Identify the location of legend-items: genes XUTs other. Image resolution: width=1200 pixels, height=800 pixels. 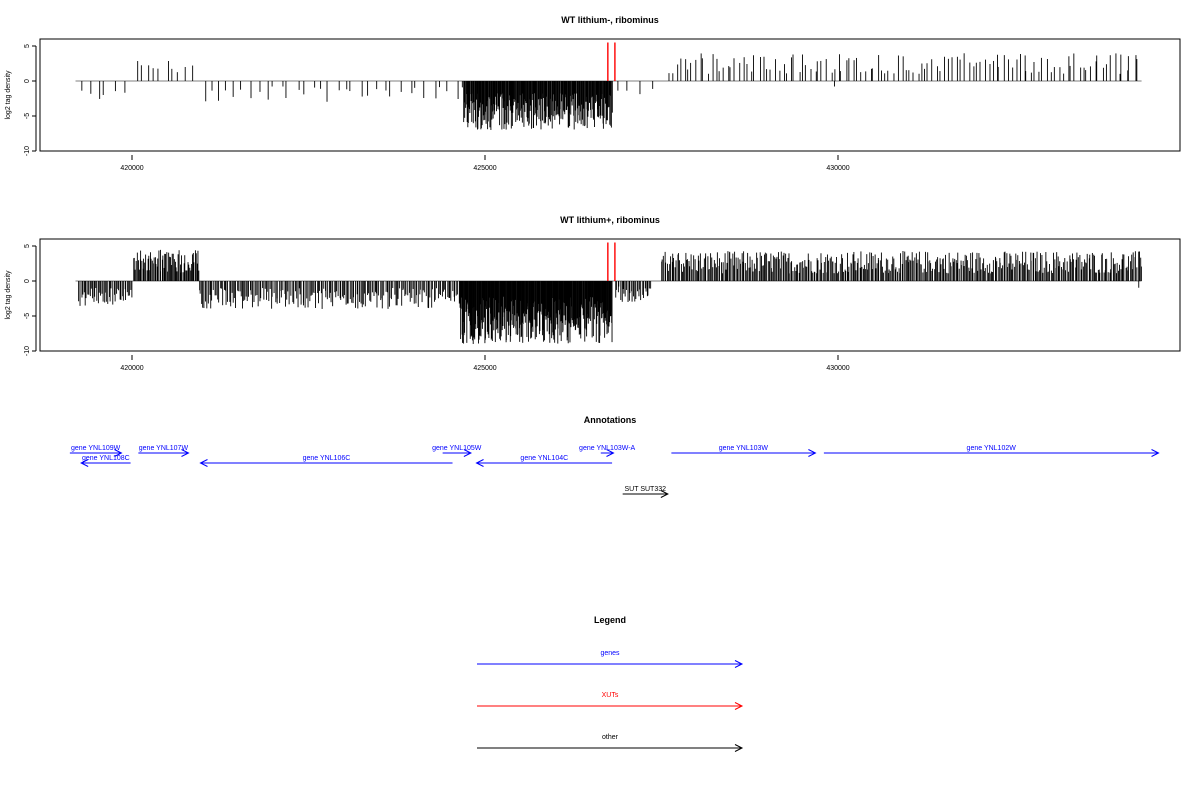
(610, 701).